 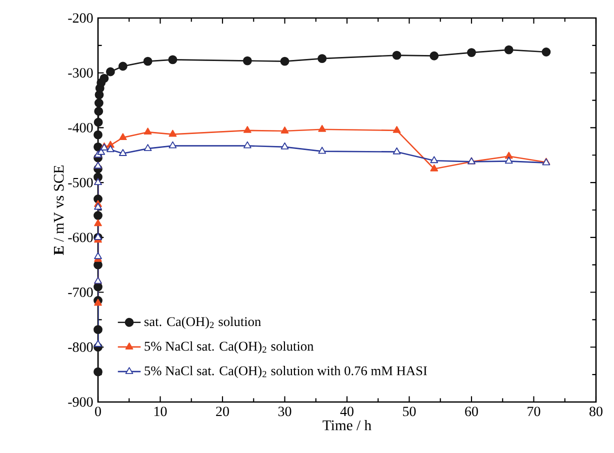 I want to click on x-tick-label: 70, so click(x=534, y=411).